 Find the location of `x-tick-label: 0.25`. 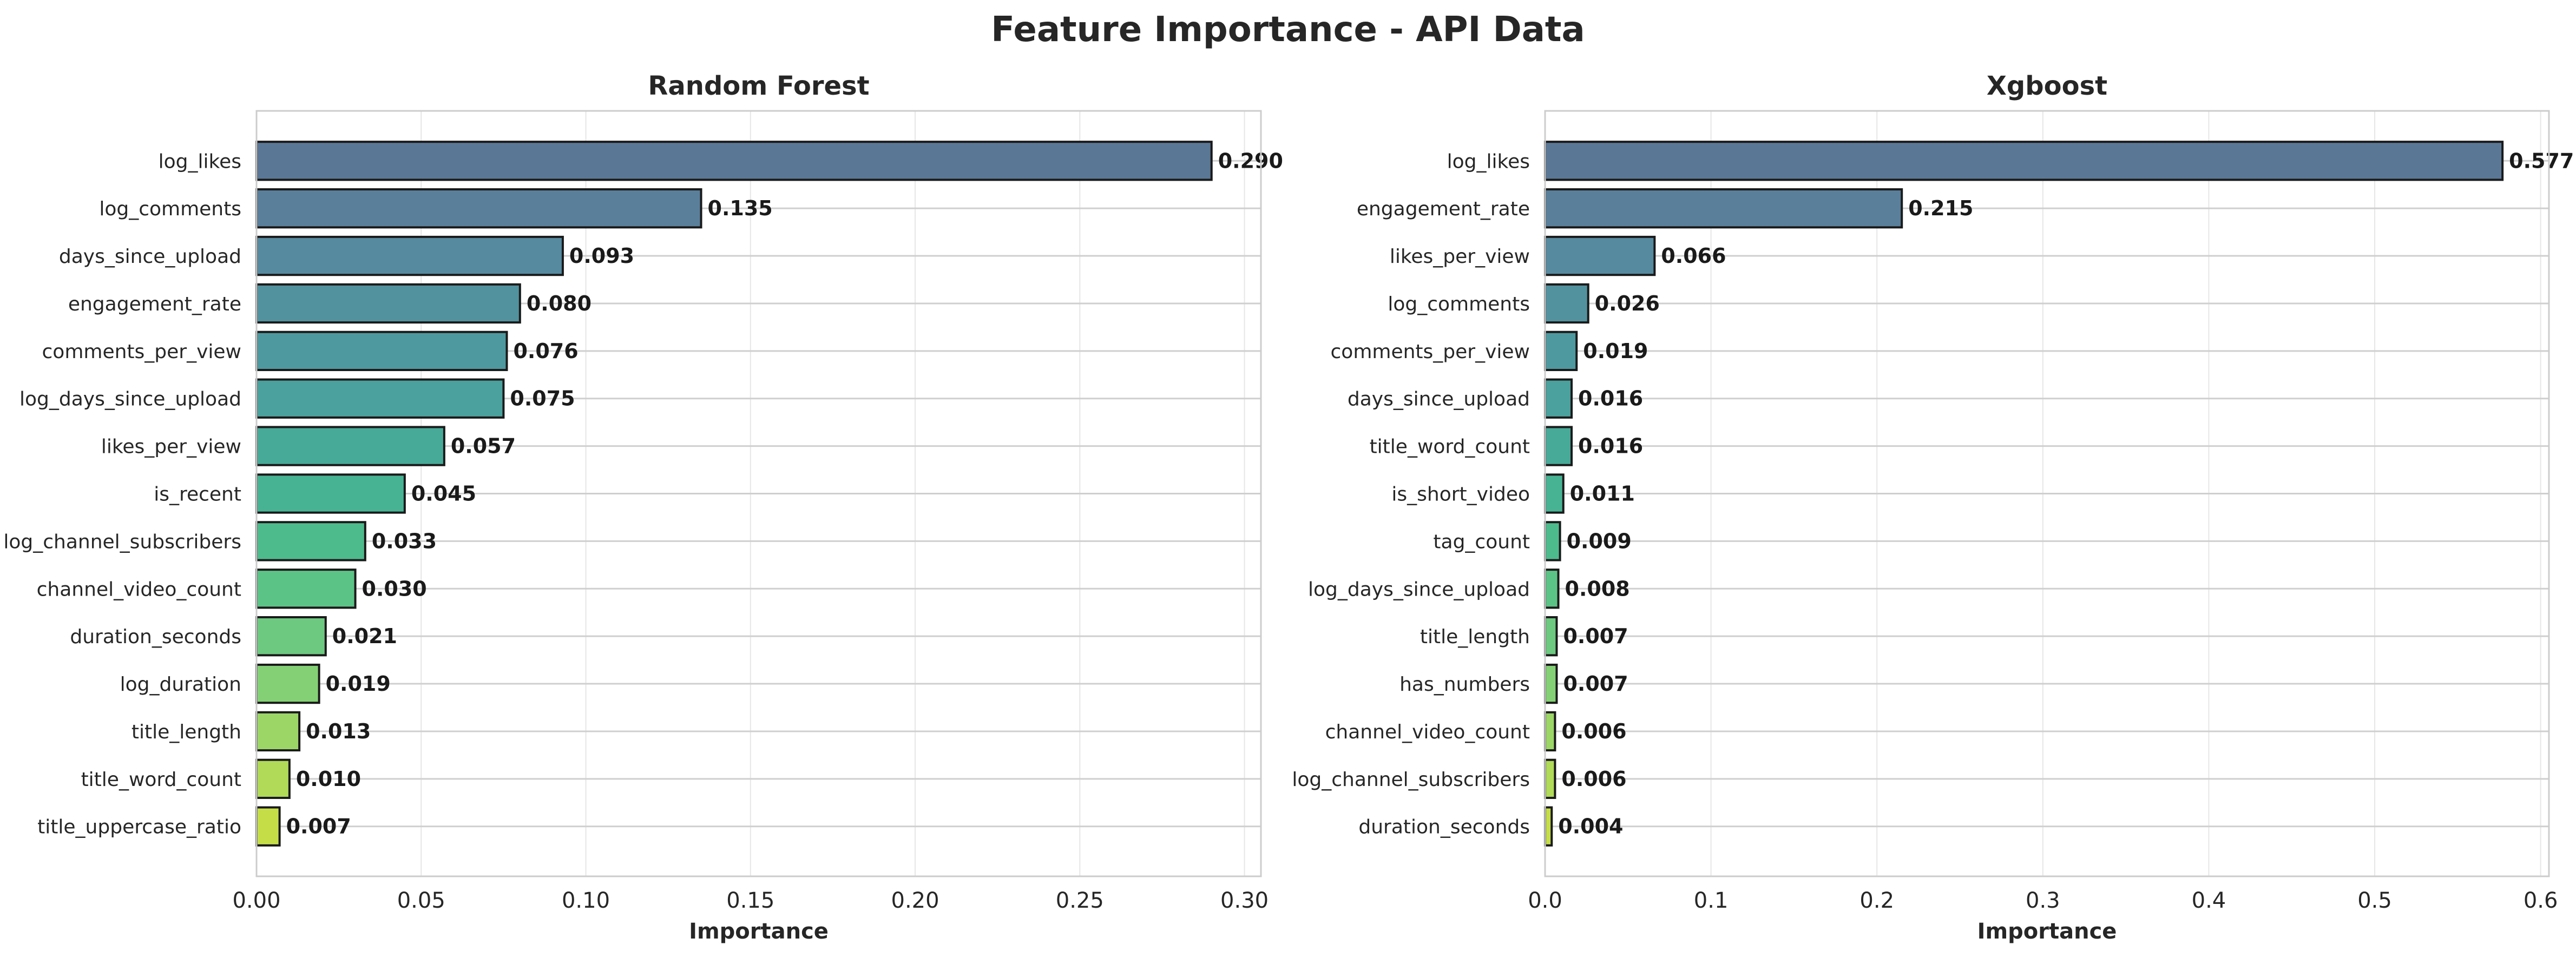

x-tick-label: 0.25 is located at coordinates (1080, 901).